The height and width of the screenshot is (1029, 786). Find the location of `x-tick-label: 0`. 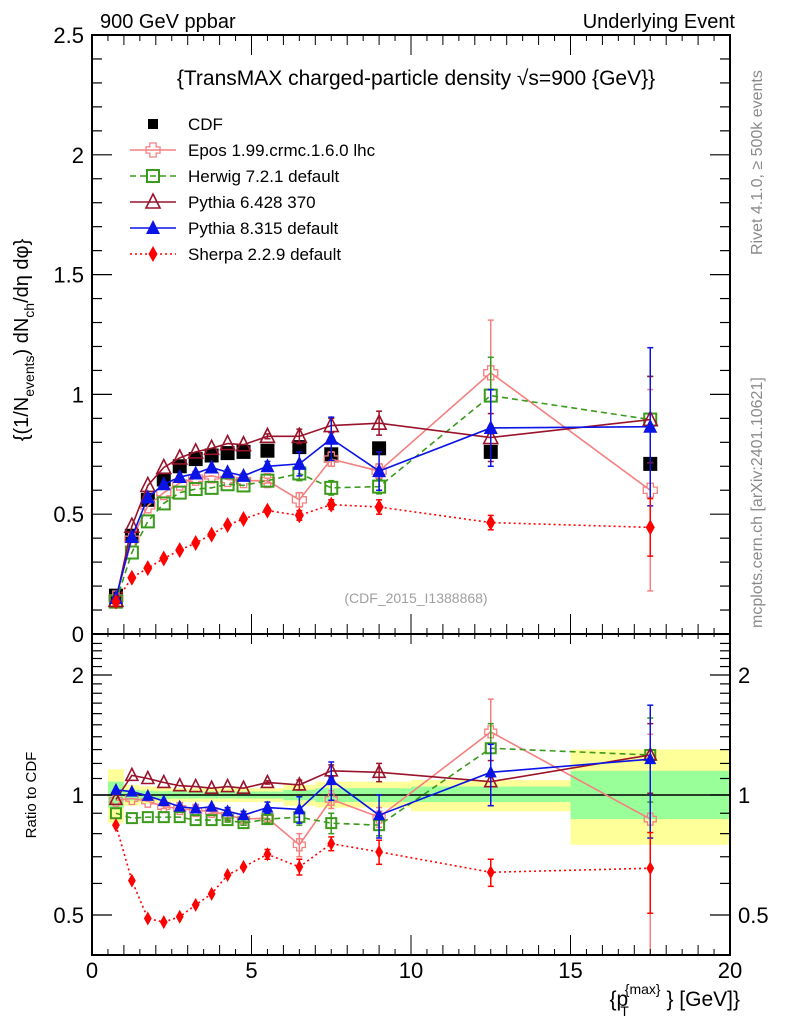

x-tick-label: 0 is located at coordinates (92, 970).